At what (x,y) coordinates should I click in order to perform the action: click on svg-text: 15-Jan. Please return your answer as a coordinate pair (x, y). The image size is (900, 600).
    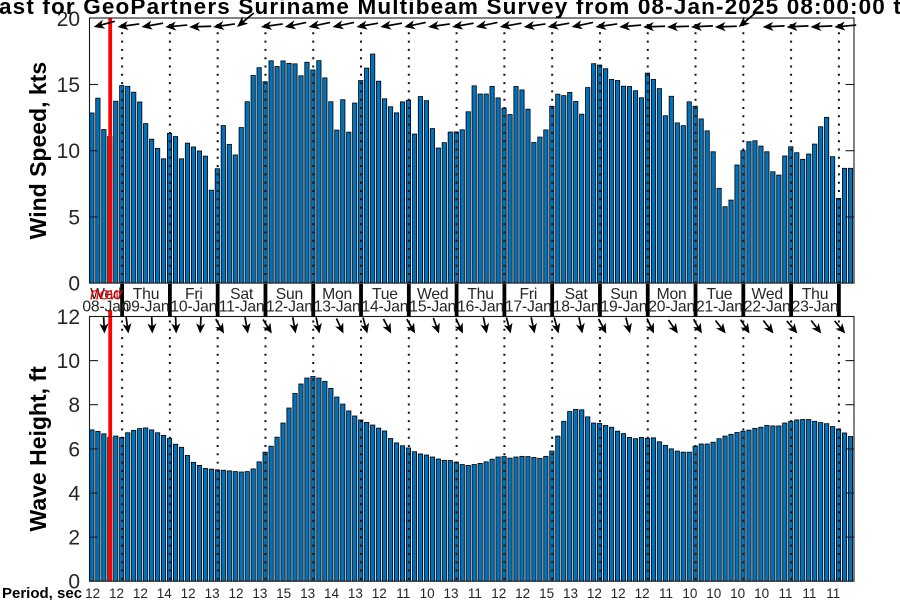
    Looking at the image, I should click on (432, 306).